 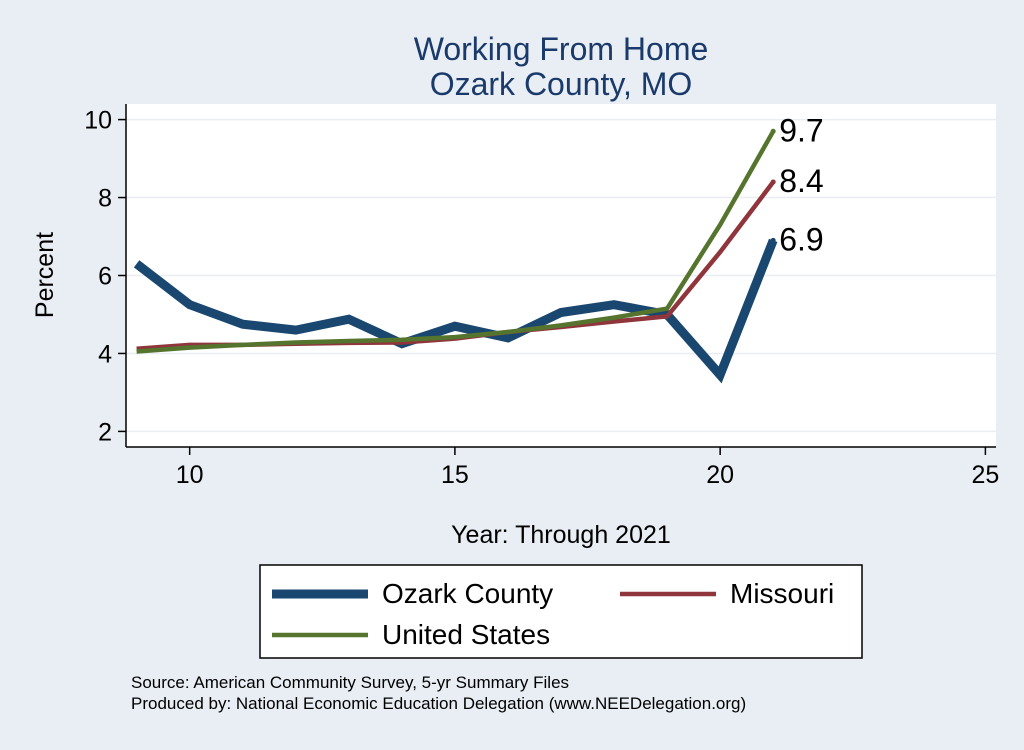 I want to click on y-tick-label: 4, so click(x=105, y=354).